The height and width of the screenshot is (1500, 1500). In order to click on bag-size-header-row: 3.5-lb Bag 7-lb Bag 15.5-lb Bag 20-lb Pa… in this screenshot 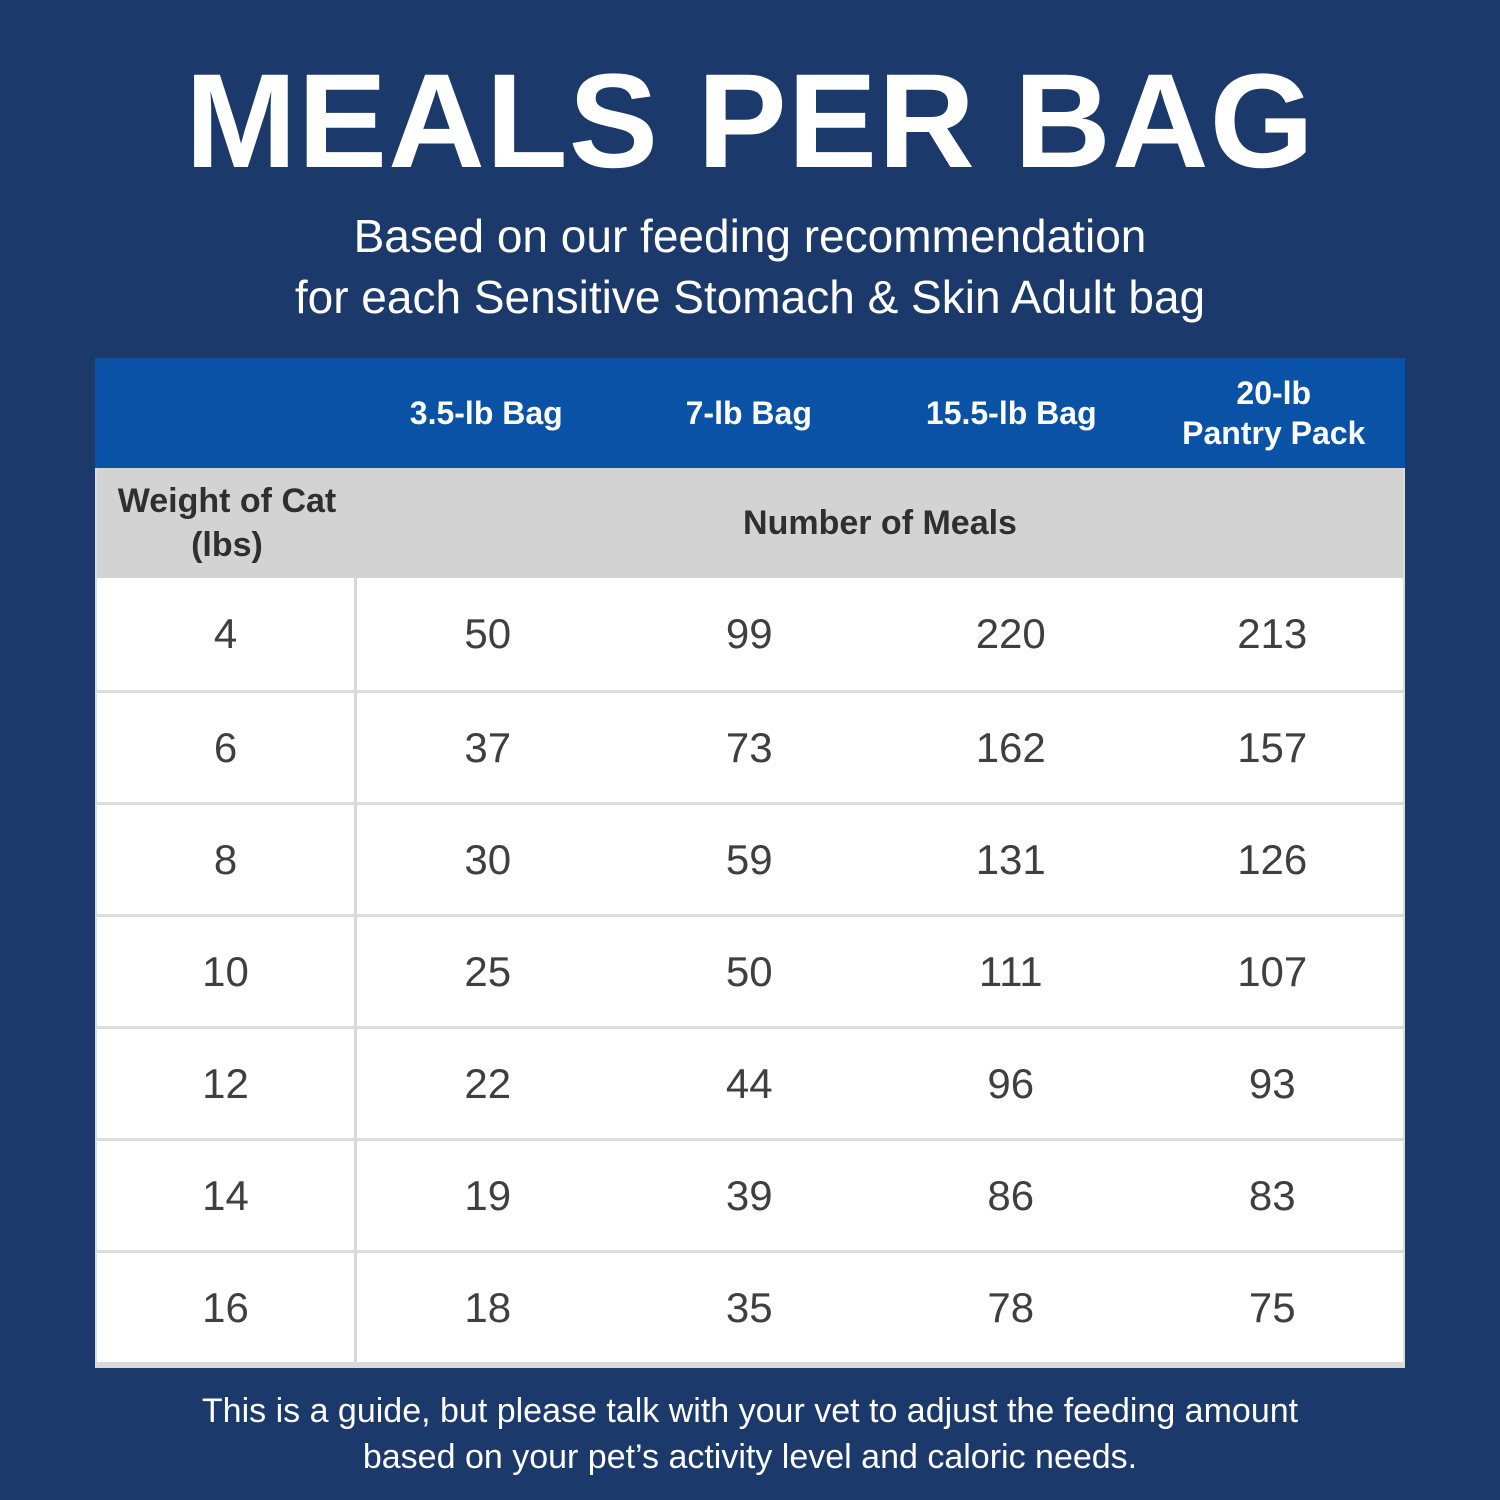, I will do `click(750, 413)`.